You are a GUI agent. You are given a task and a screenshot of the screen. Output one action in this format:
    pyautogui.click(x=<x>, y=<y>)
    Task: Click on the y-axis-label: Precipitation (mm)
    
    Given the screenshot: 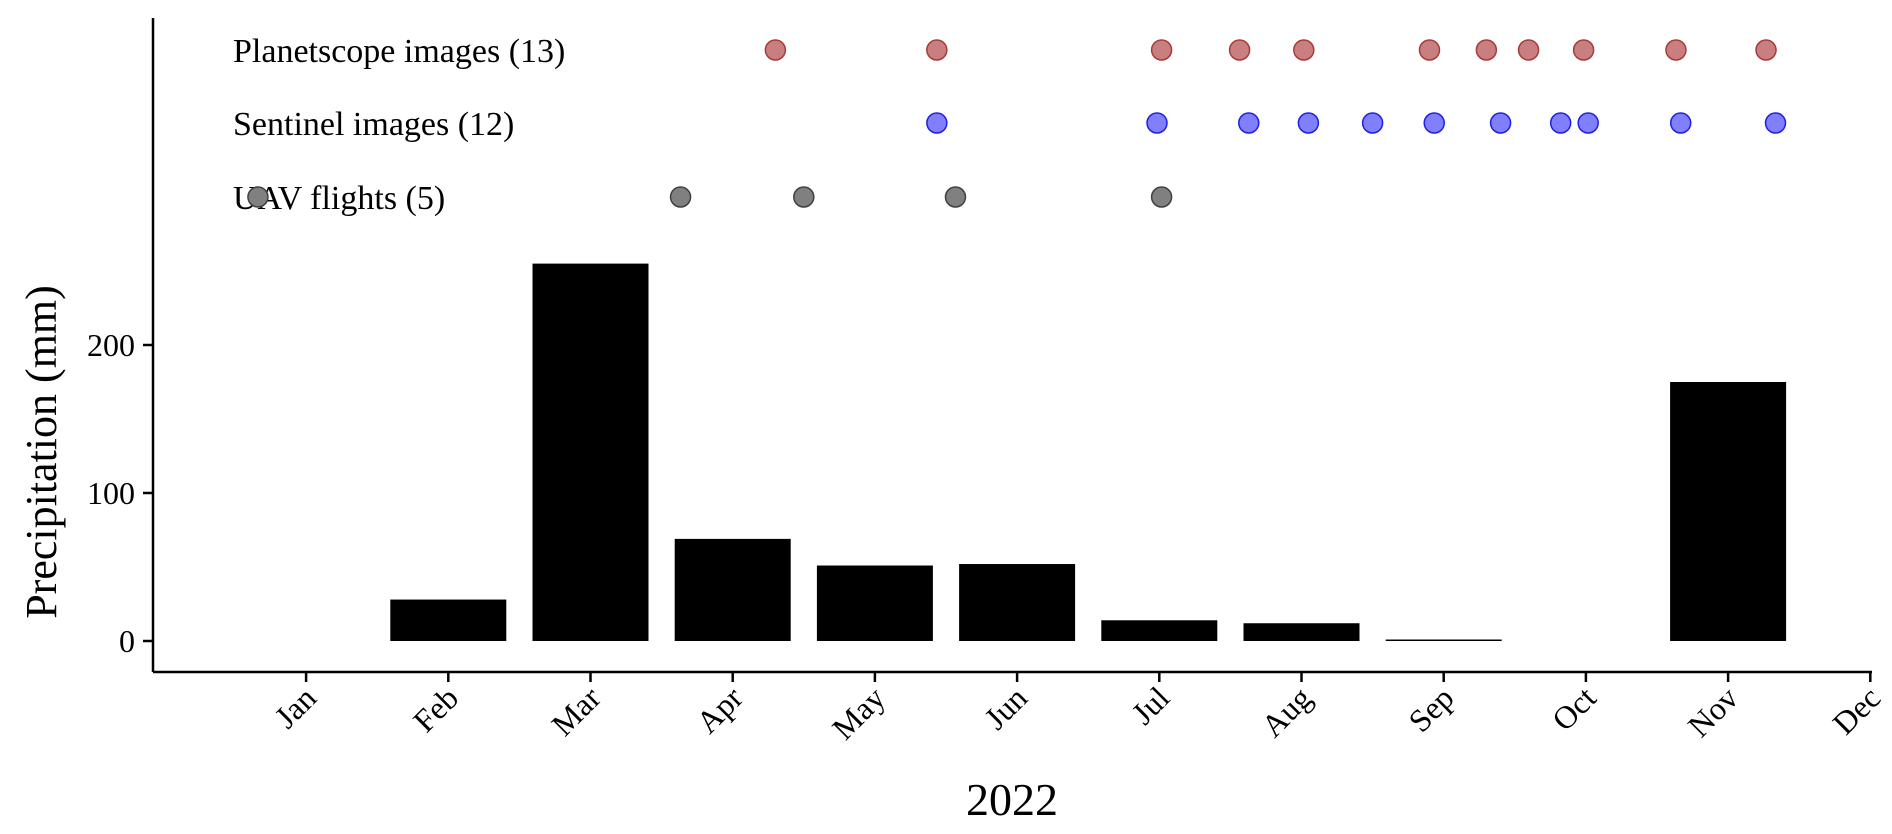 What is the action you would take?
    pyautogui.click(x=41, y=452)
    